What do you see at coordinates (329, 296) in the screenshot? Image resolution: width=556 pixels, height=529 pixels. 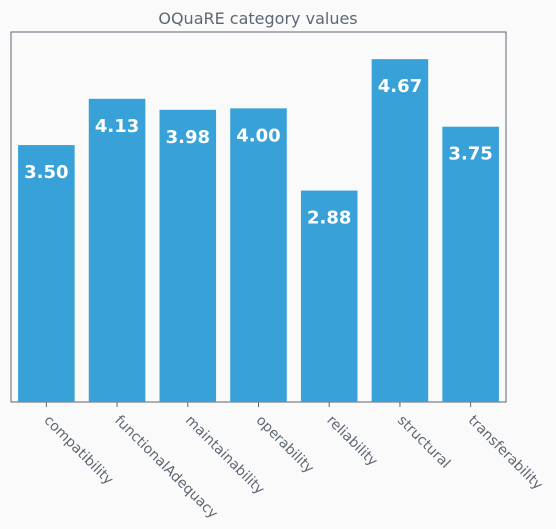 I see `bar-reliability` at bounding box center [329, 296].